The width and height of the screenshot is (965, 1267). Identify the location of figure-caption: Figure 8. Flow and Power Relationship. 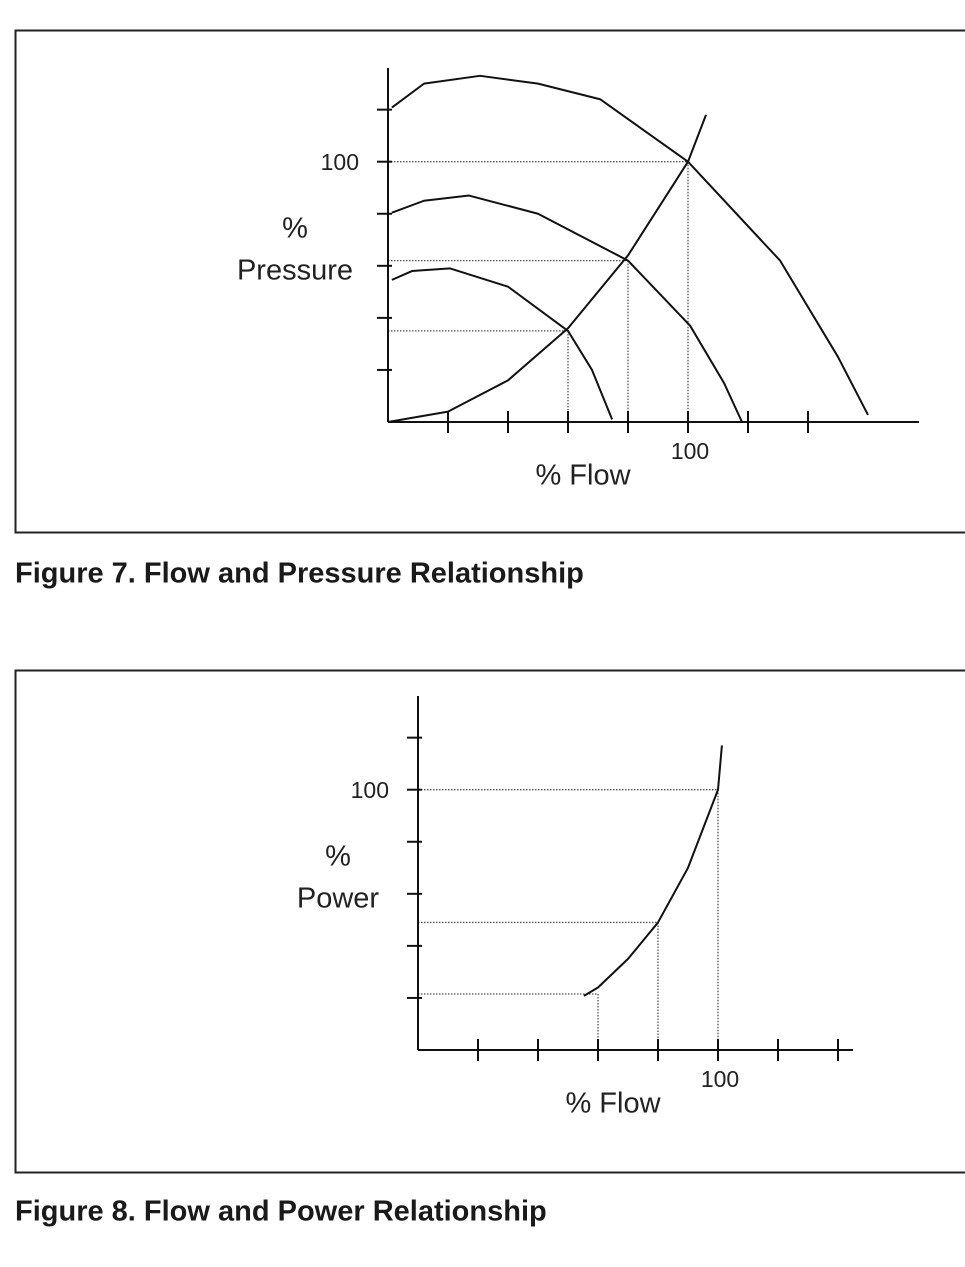
(281, 1212).